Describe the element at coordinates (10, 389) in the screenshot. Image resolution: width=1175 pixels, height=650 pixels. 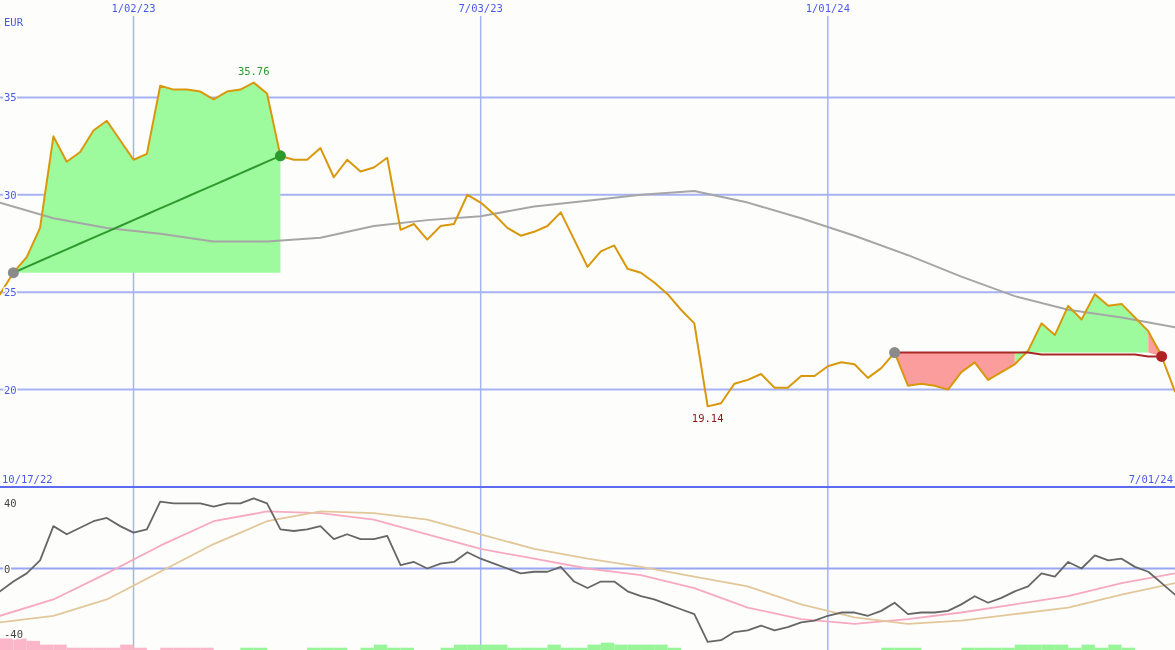
I see `y-tick-label: 20` at that location.